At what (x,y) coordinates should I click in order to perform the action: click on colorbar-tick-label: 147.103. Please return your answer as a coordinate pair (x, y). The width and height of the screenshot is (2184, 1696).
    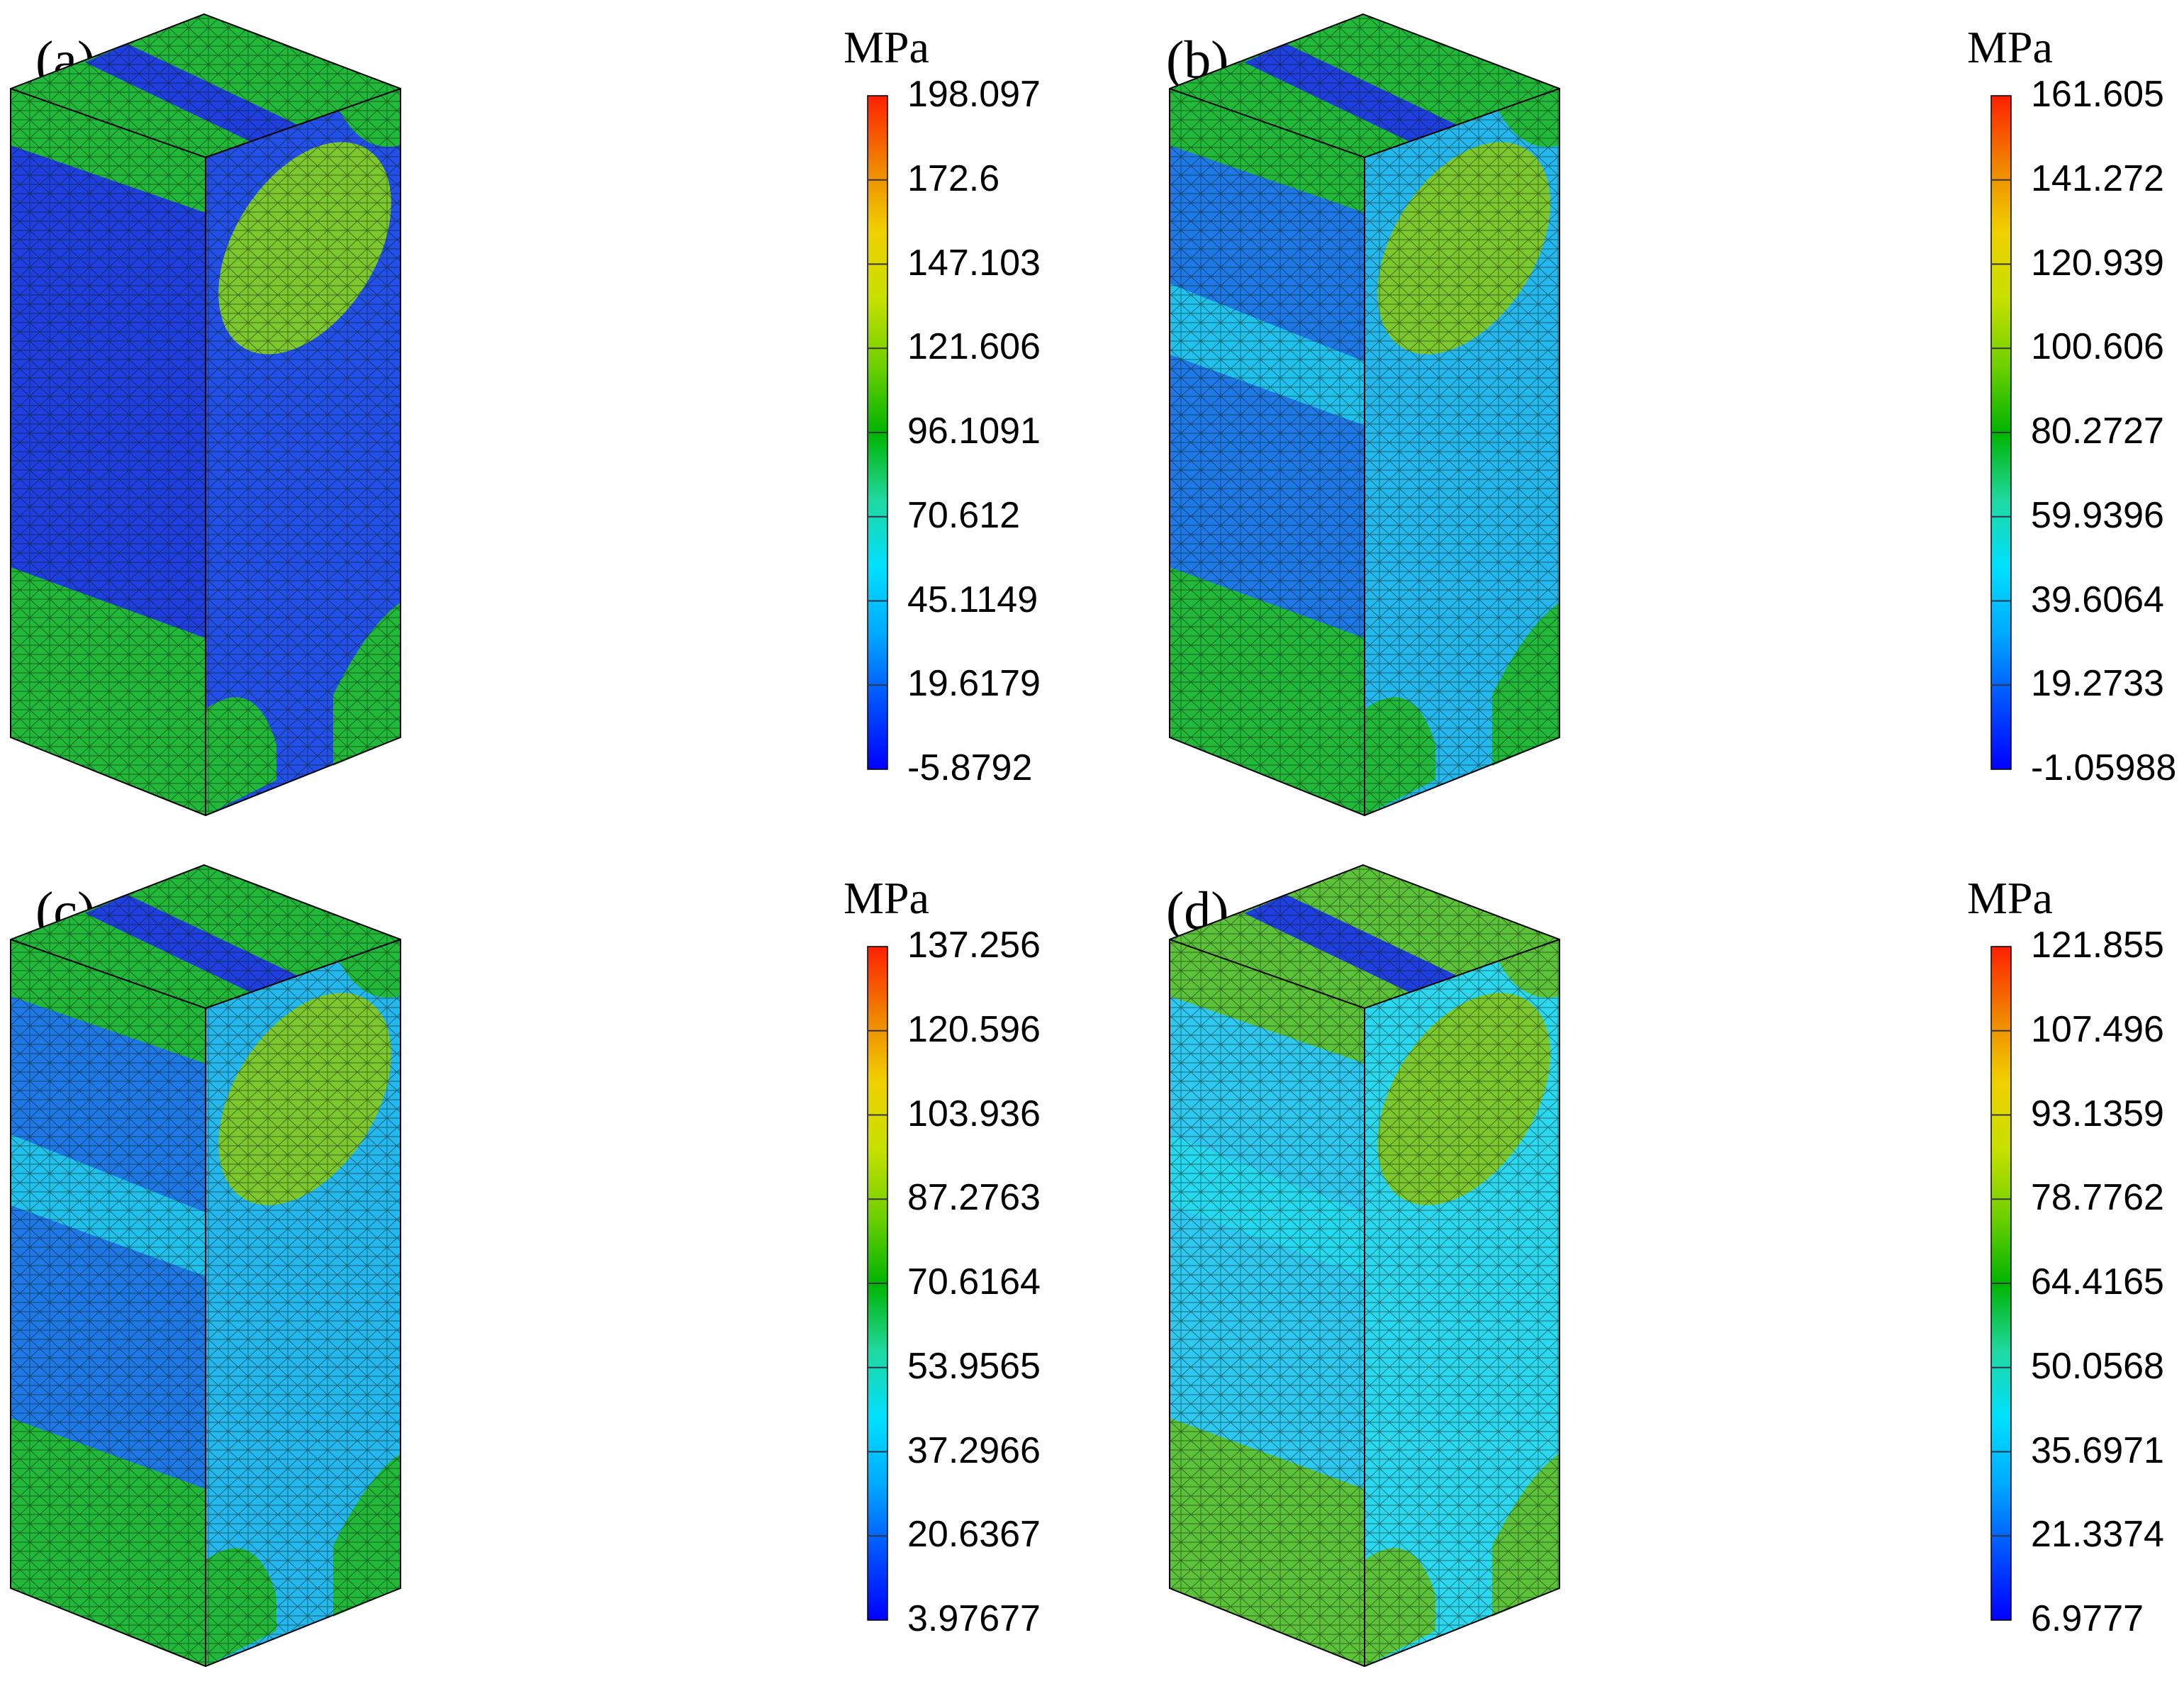
    Looking at the image, I should click on (974, 263).